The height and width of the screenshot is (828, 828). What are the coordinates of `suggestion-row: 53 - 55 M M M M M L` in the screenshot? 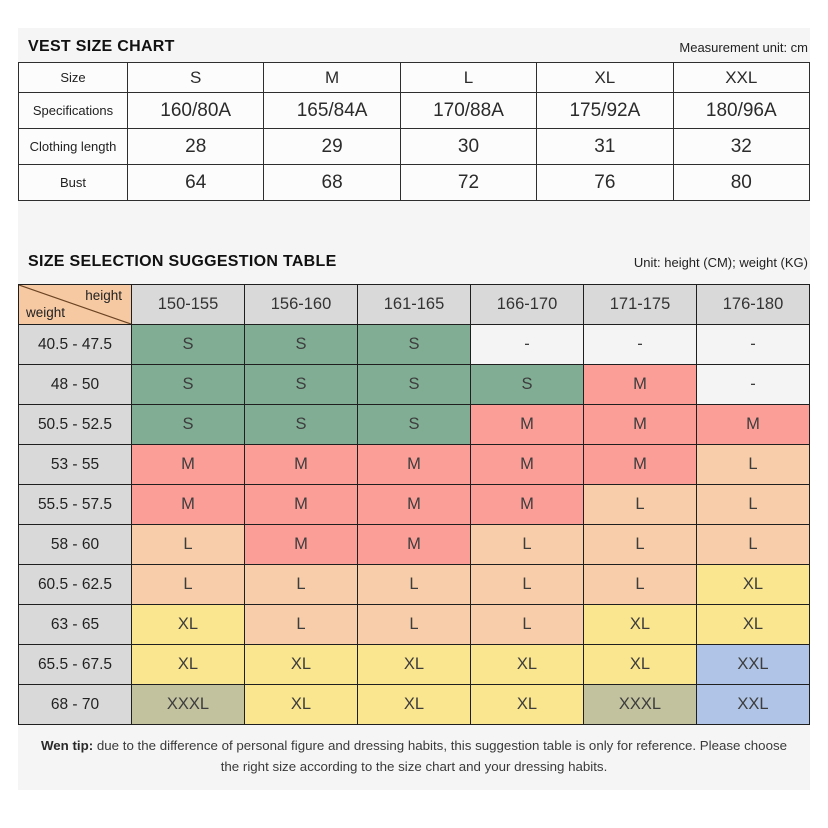 It's located at (414, 464).